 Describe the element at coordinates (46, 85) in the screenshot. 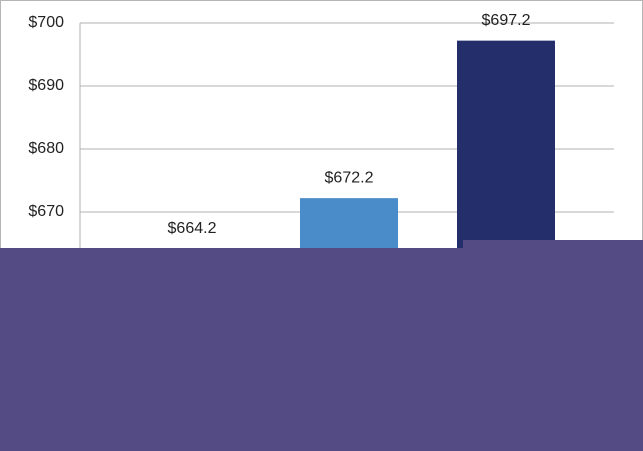

I see `y-tick-label: $690` at that location.